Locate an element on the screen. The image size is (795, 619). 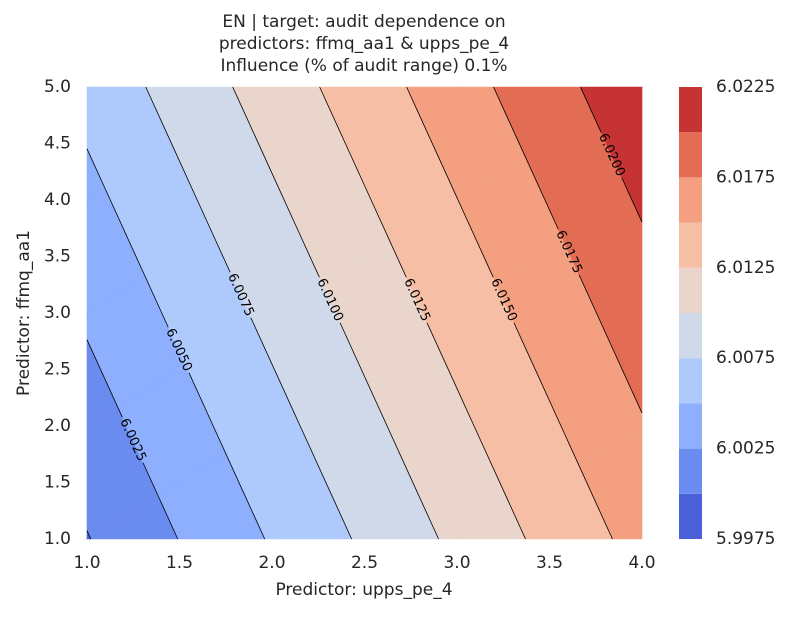
x-tick-label: 3.5 is located at coordinates (549, 563).